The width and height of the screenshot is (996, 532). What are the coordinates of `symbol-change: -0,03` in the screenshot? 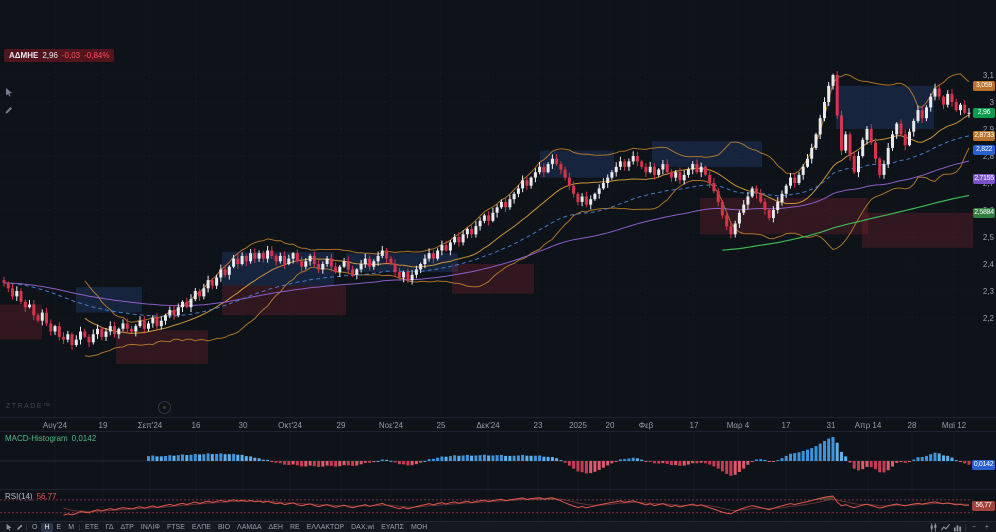 It's located at (71, 55).